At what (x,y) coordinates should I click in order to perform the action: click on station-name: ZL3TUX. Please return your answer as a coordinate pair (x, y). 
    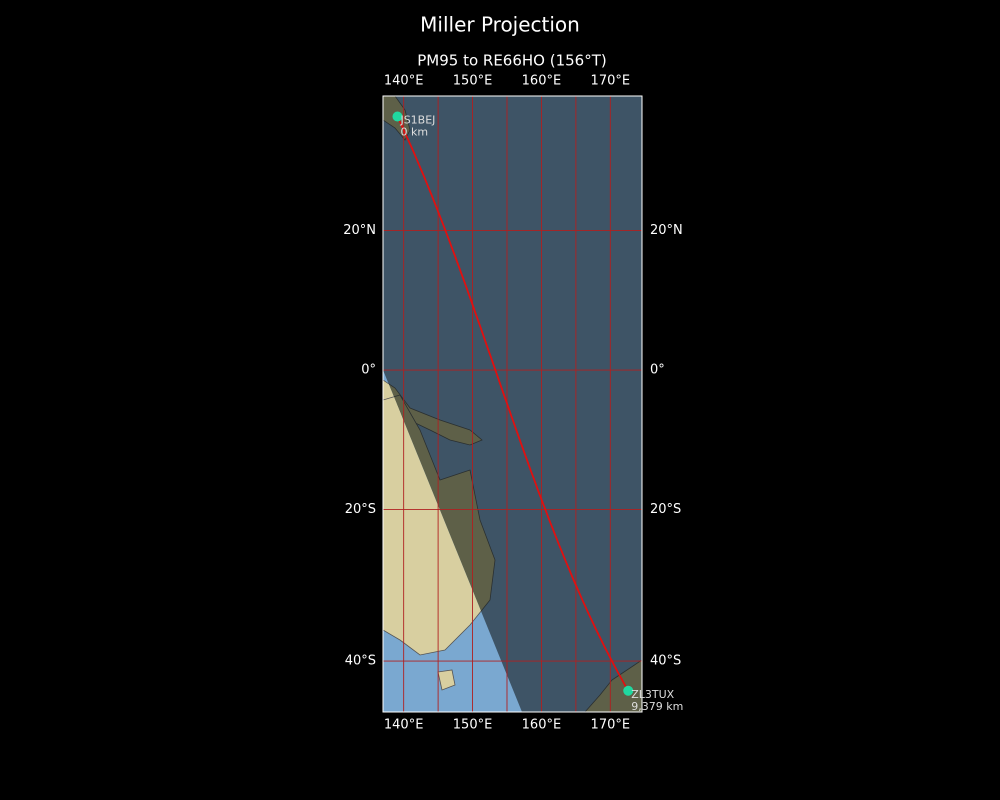
    Looking at the image, I should click on (652, 694).